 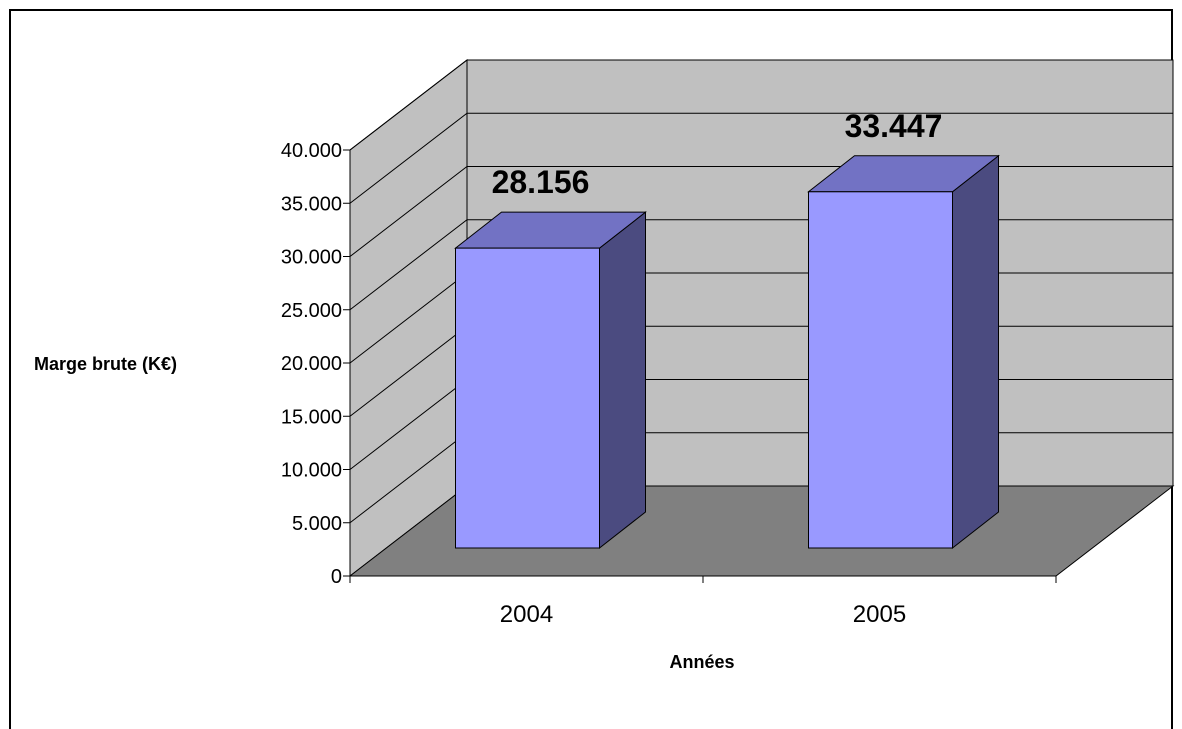 What do you see at coordinates (311, 417) in the screenshot?
I see `y-tick-label: 15.000` at bounding box center [311, 417].